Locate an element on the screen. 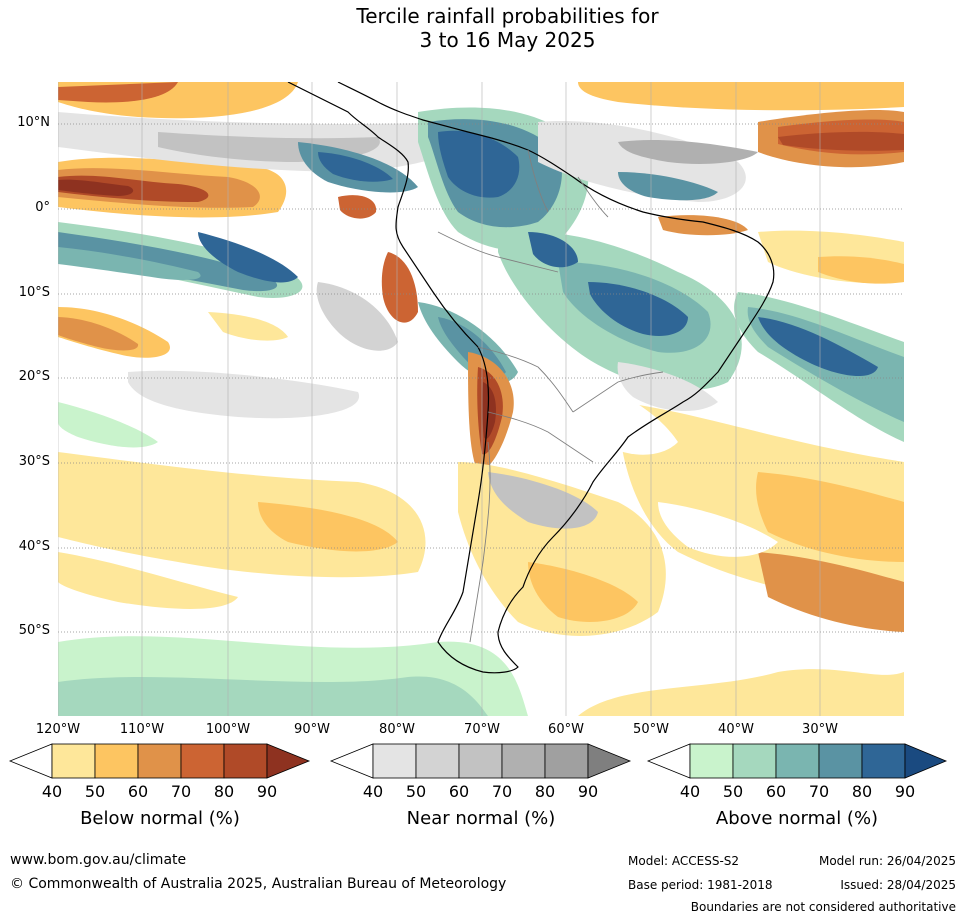 The image size is (965, 919). border-venezuela-colombia is located at coordinates (538, 181).